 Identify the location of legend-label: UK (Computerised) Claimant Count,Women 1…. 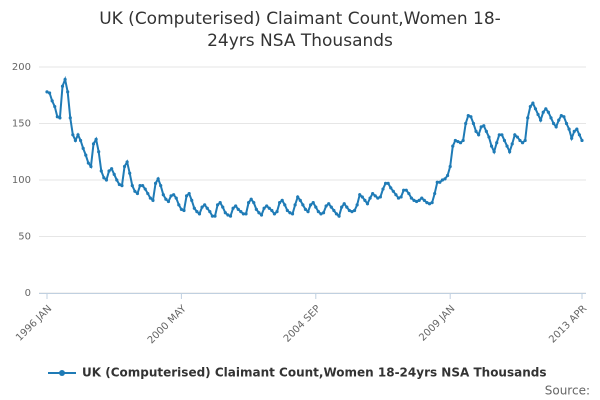
(314, 373).